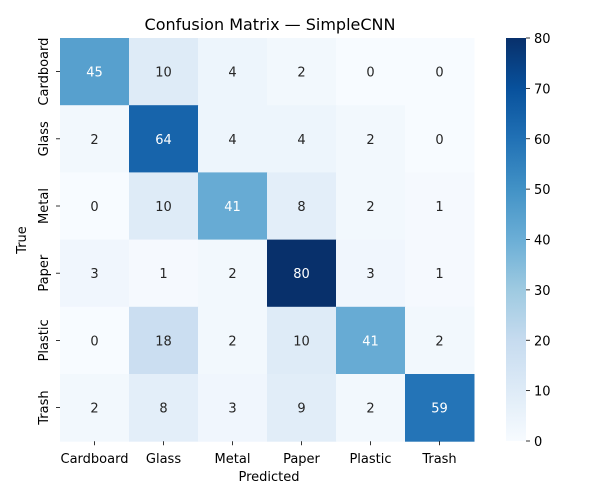  I want to click on colorbar, so click(516, 239).